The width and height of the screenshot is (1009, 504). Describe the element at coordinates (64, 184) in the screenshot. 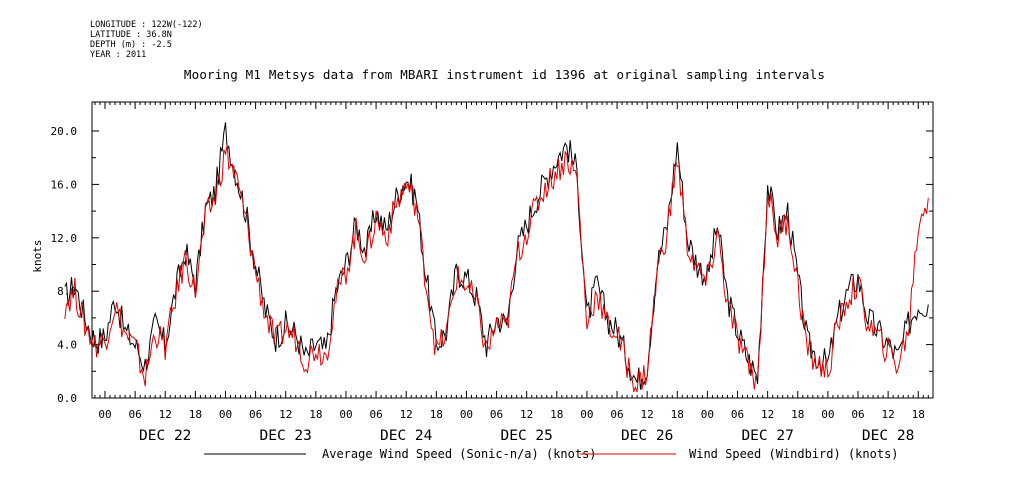

I see `y-tick-label: 16.0` at that location.